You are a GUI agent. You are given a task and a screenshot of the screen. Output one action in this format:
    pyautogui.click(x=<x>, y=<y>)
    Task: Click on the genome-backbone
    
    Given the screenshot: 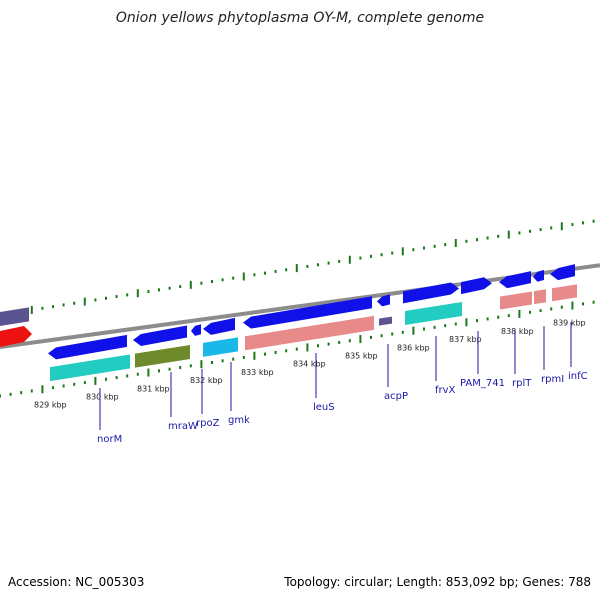 What is the action you would take?
    pyautogui.click(x=300, y=306)
    